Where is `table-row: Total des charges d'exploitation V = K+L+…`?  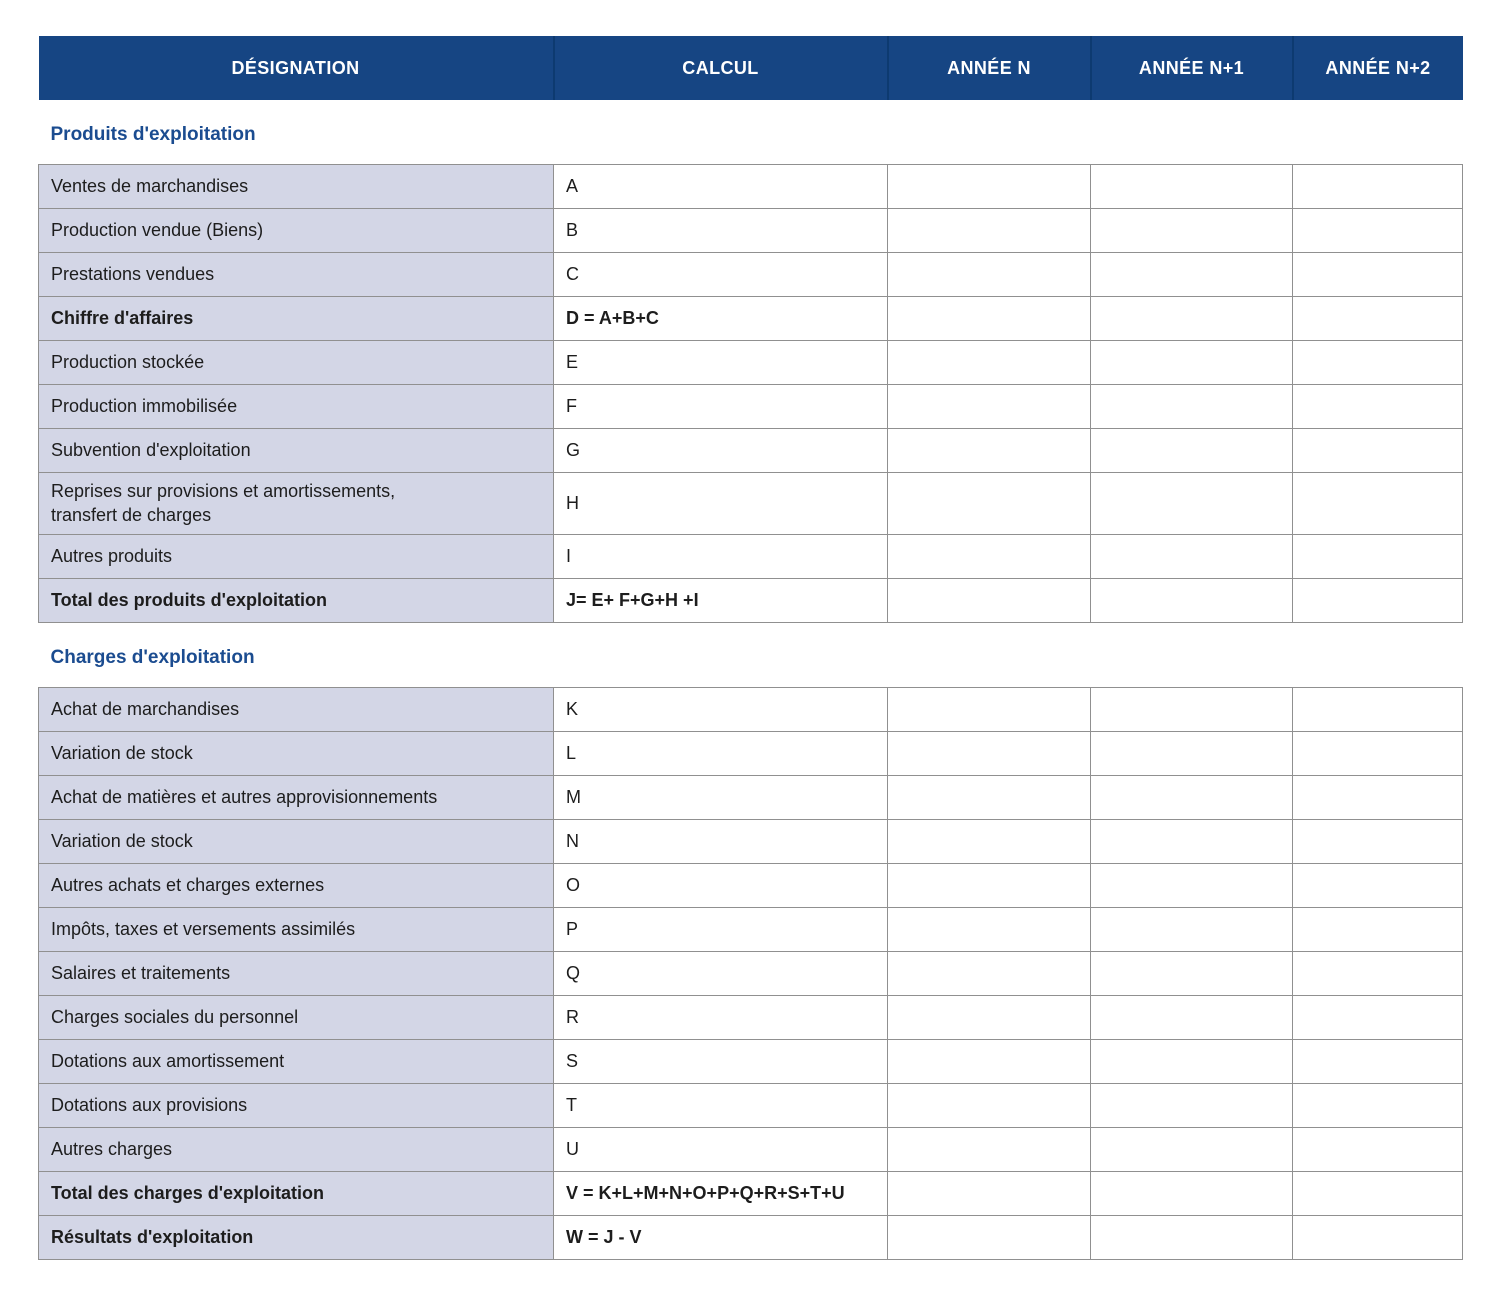 table-row: Total des charges d'exploitation V = K+L+… is located at coordinates (750, 1193).